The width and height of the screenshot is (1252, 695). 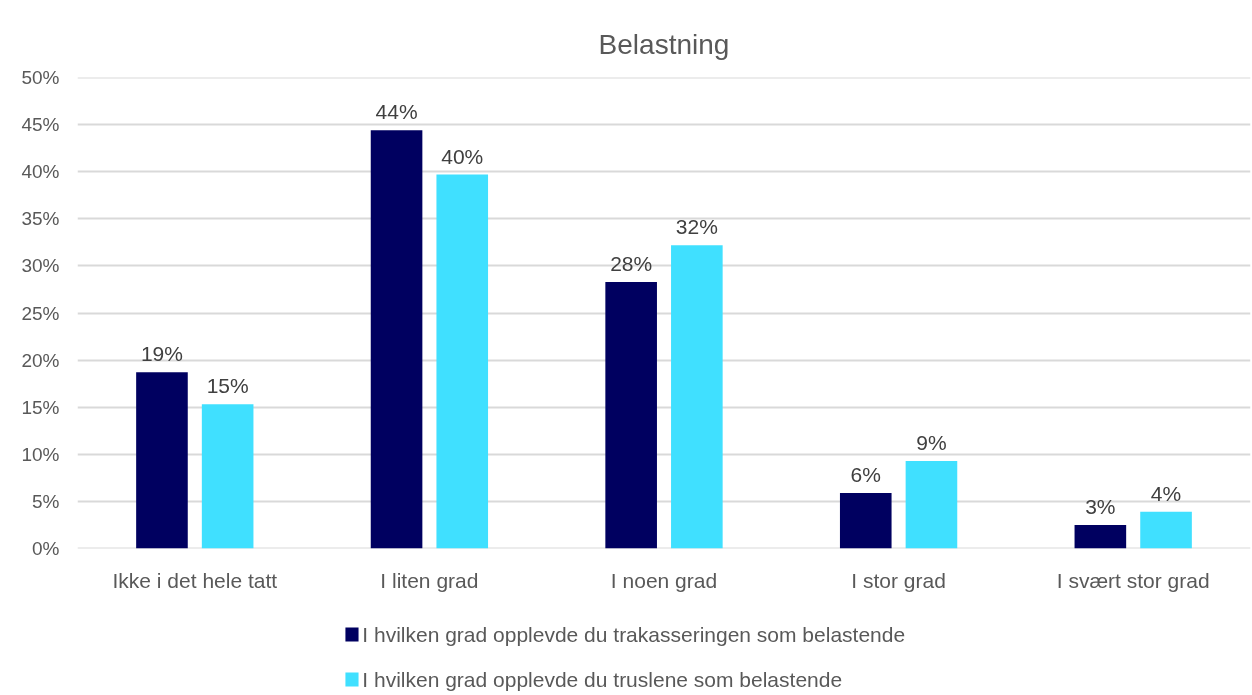 What do you see at coordinates (227, 386) in the screenshot?
I see `data-label: 15%` at bounding box center [227, 386].